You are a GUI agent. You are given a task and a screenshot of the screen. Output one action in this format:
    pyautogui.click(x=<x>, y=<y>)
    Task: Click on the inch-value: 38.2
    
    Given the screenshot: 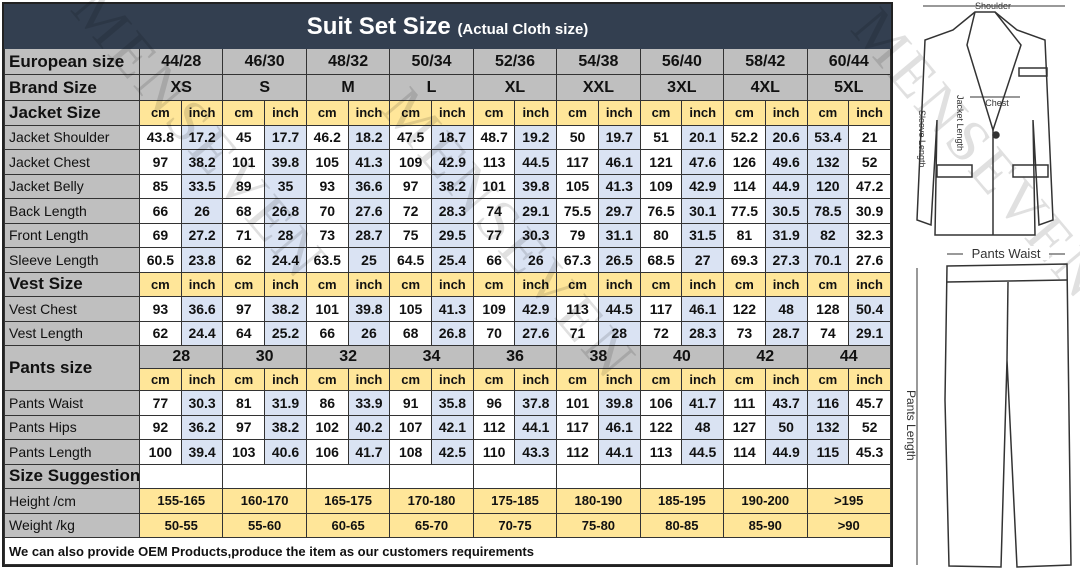 What is the action you would take?
    pyautogui.click(x=285, y=309)
    